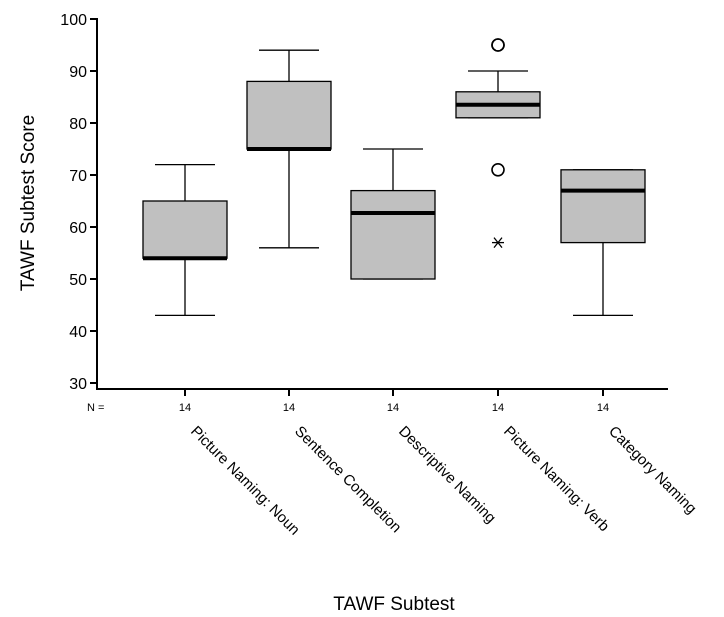 Image resolution: width=724 pixels, height=617 pixels. I want to click on n-label: N =, so click(95, 408).